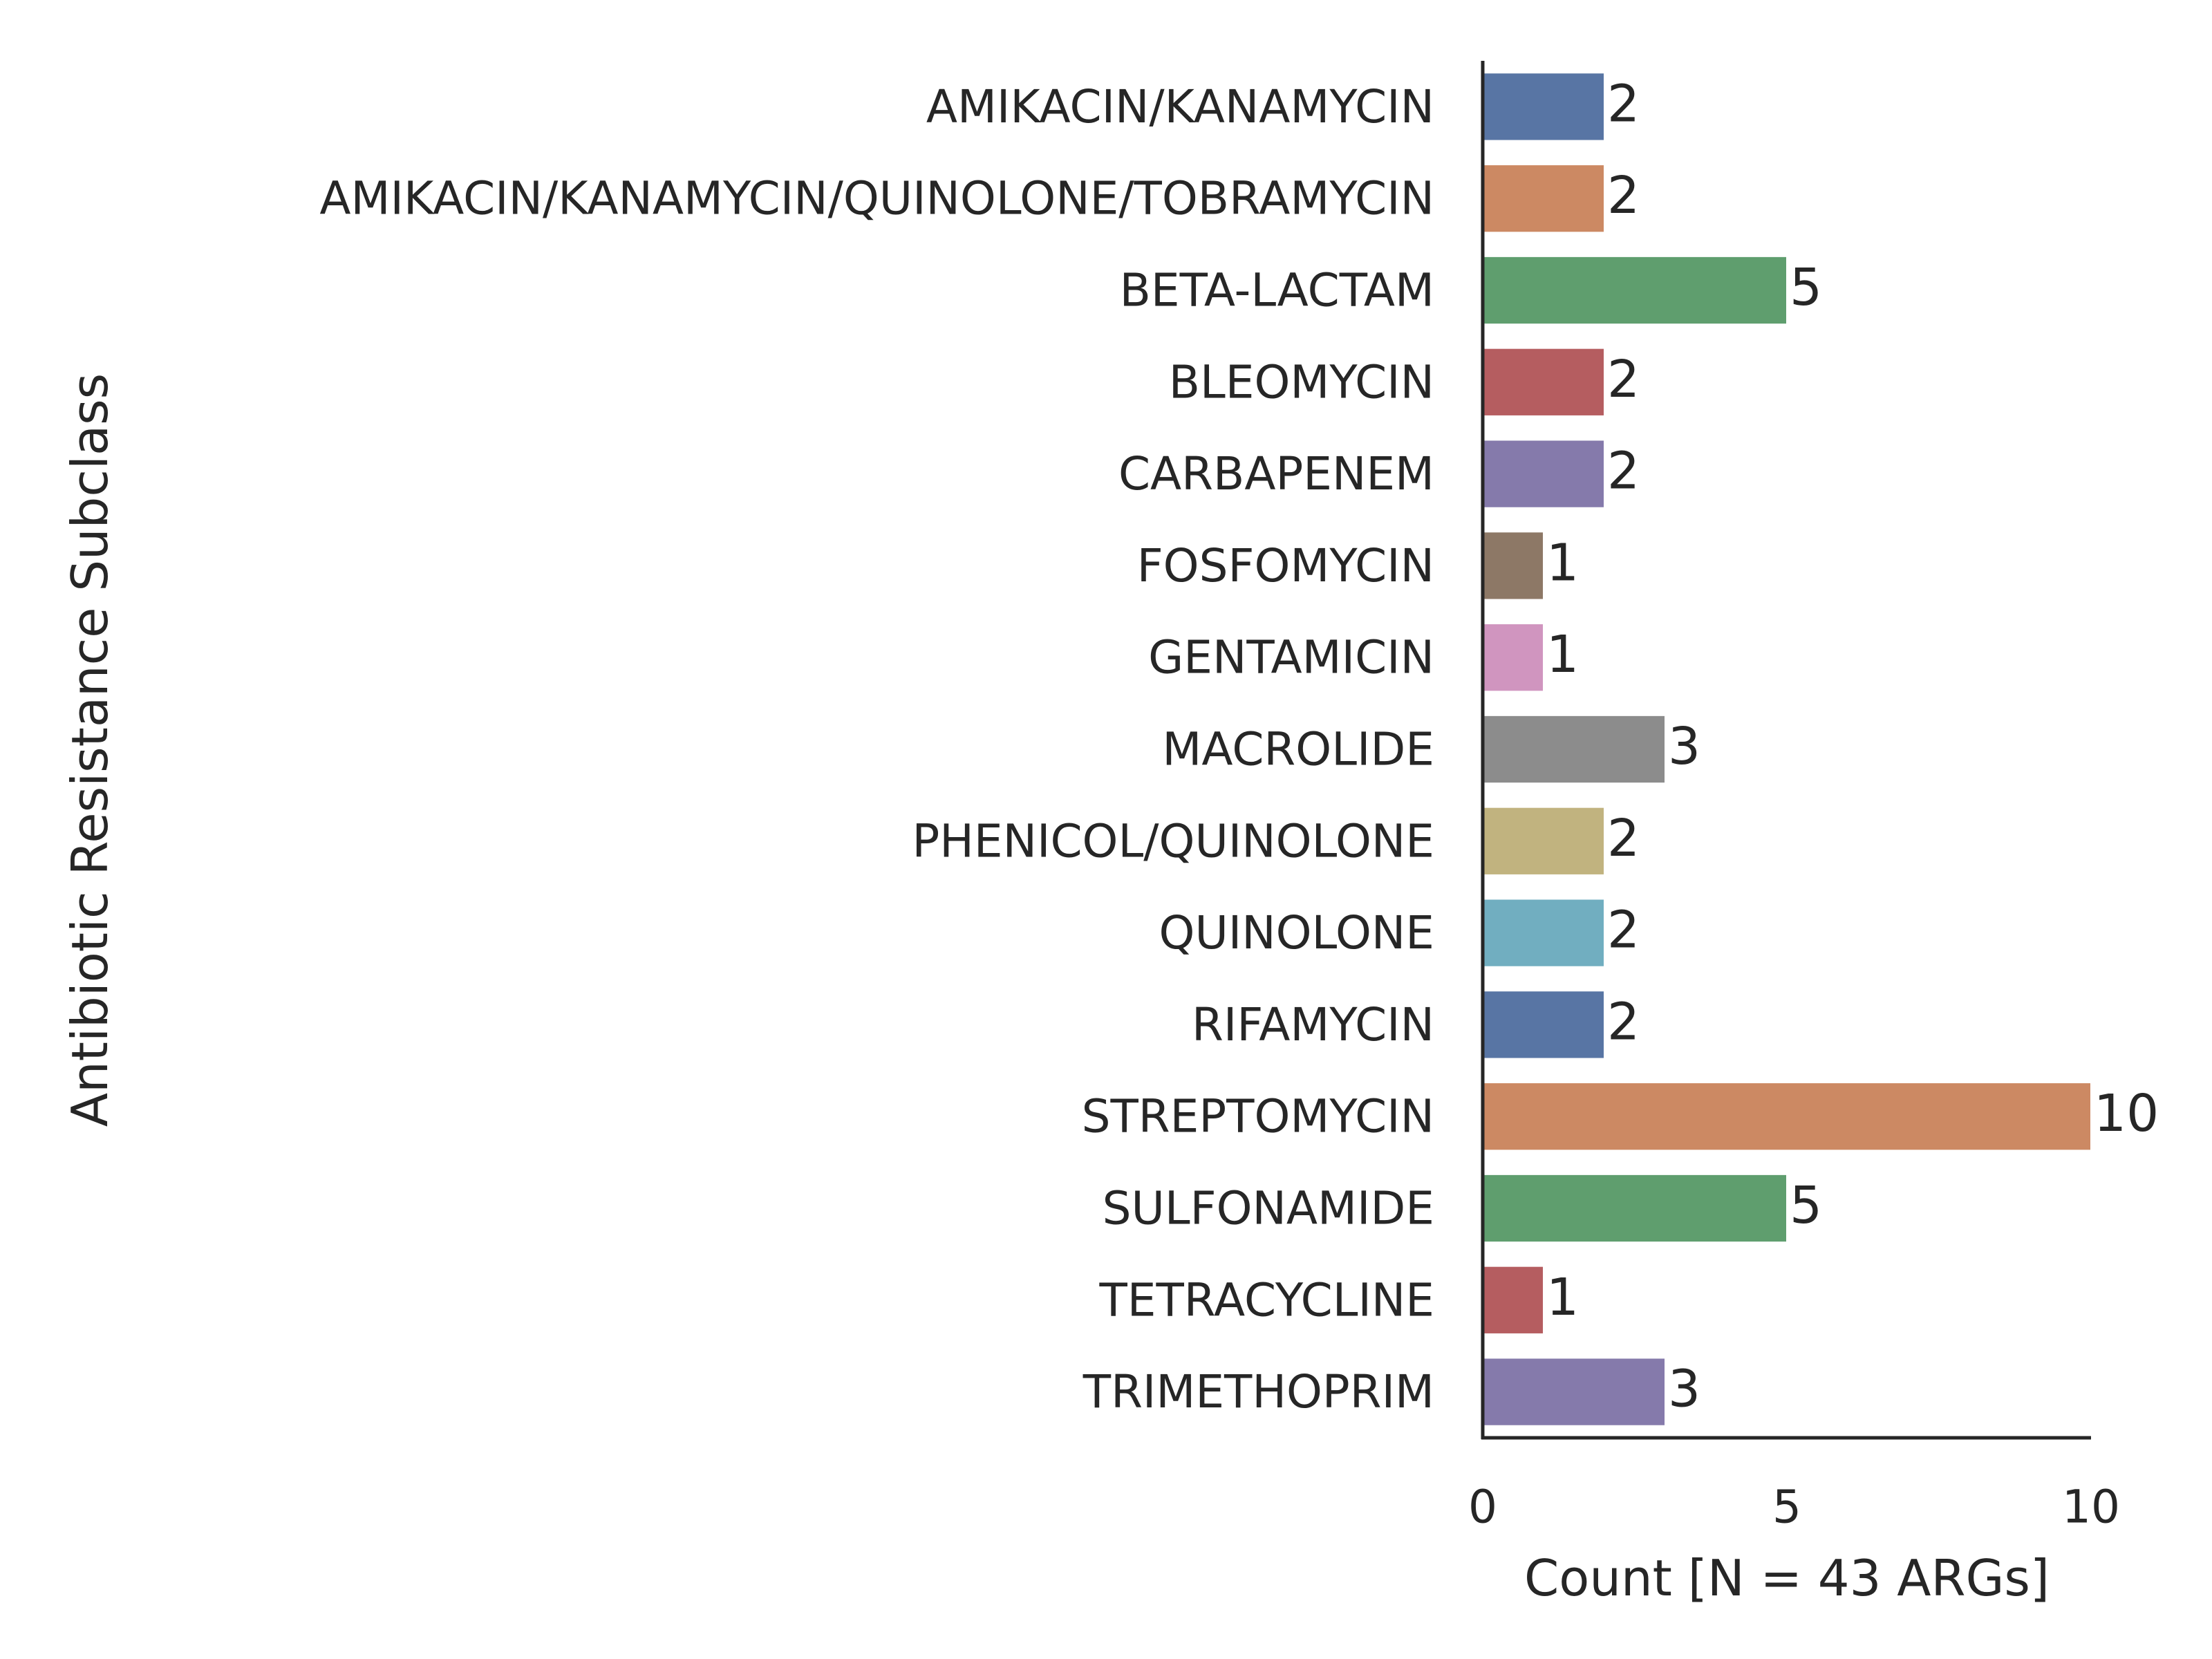 This screenshot has height=1659, width=2212. What do you see at coordinates (1258, 1391) in the screenshot?
I see `category-label: TRIMETHOPRIM` at bounding box center [1258, 1391].